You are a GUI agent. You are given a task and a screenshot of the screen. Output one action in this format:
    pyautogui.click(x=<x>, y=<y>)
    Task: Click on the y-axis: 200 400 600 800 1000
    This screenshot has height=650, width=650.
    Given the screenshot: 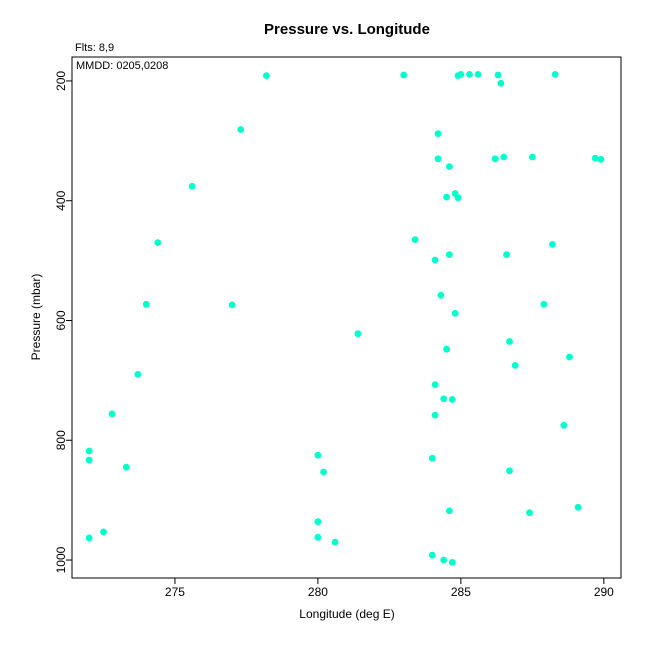 What is the action you would take?
    pyautogui.click(x=63, y=322)
    